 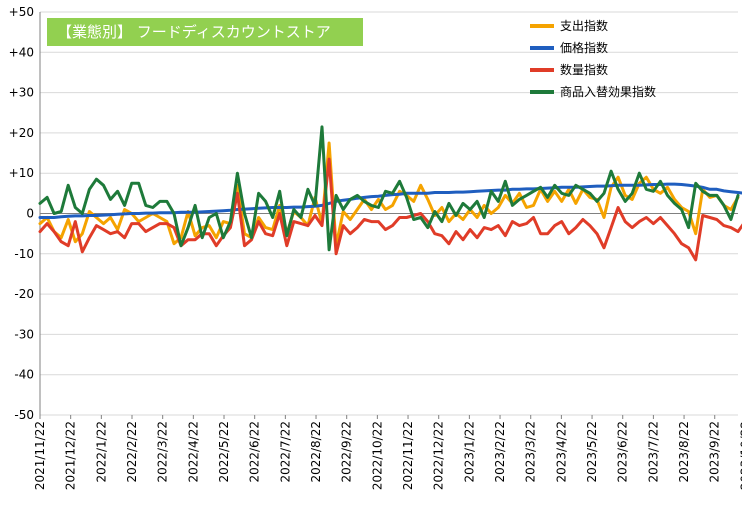 What do you see at coordinates (132, 452) in the screenshot?
I see `x-tick-label: 2022/2/22` at bounding box center [132, 452].